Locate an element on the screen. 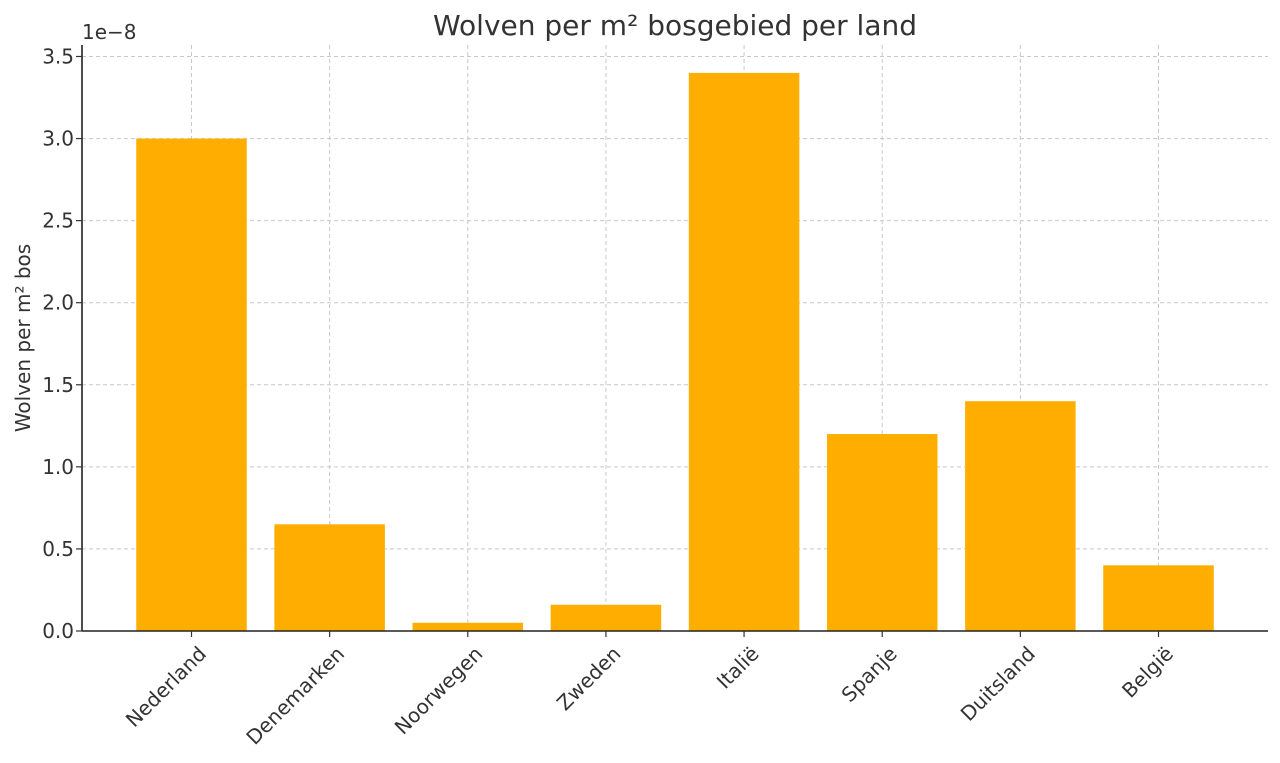 This screenshot has width=1280, height=763. y-tick-label: 1.0 is located at coordinates (58, 467).